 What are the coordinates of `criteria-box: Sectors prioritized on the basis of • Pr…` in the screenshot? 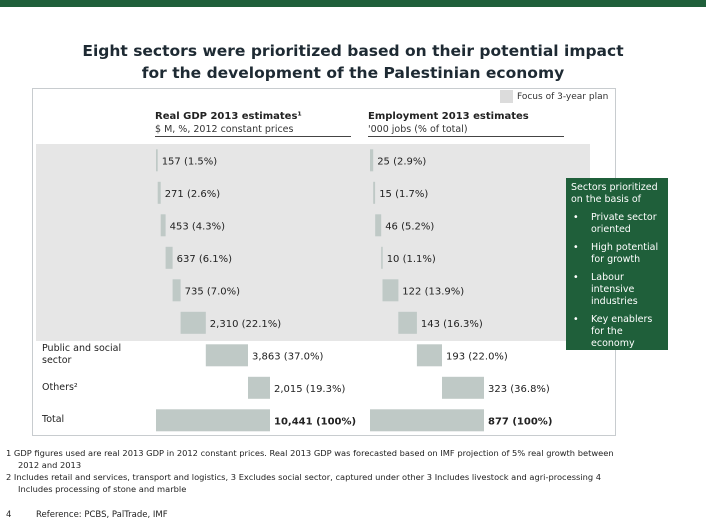 It's located at (617, 264).